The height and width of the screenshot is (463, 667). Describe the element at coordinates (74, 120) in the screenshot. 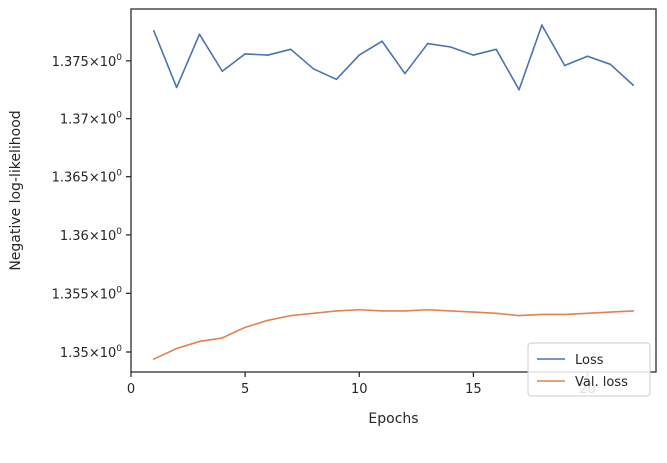

I see `y-tick-base: 1.37` at that location.